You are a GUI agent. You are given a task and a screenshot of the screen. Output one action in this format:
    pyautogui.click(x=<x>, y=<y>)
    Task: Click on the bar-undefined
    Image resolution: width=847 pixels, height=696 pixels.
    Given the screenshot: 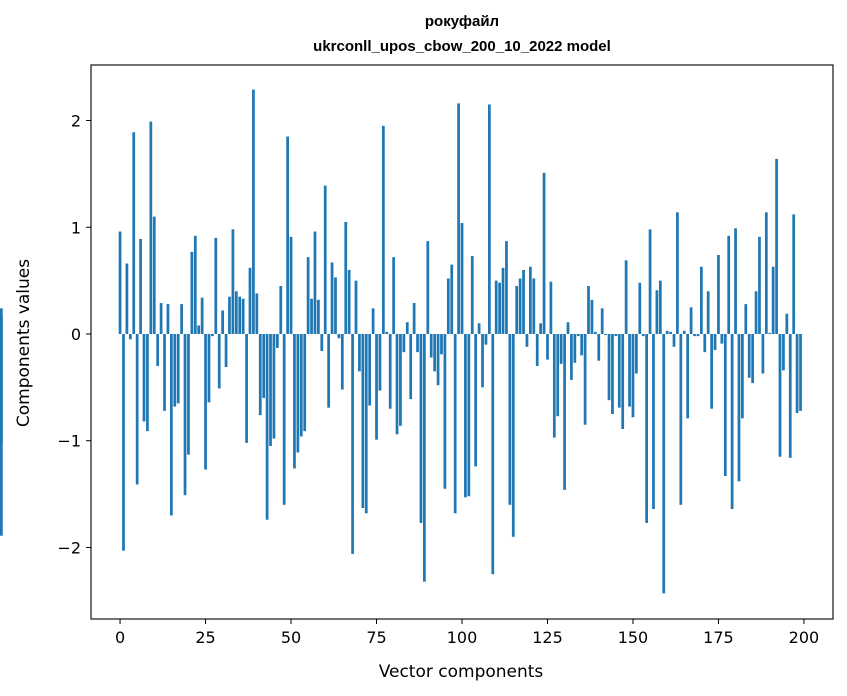 What is the action you would take?
    pyautogui.click(x=1, y=321)
    